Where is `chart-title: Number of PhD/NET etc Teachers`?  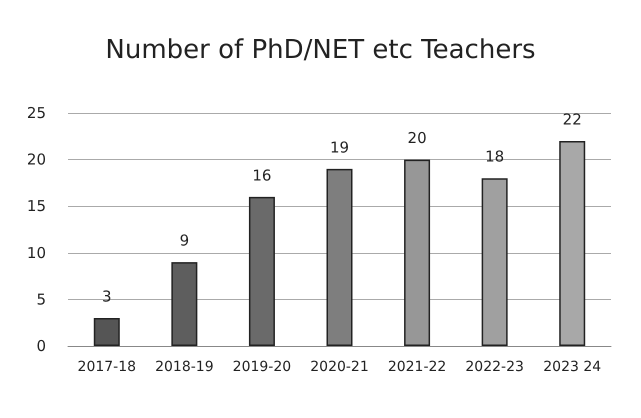 chart-title: Number of PhD/NET etc Teachers is located at coordinates (320, 50).